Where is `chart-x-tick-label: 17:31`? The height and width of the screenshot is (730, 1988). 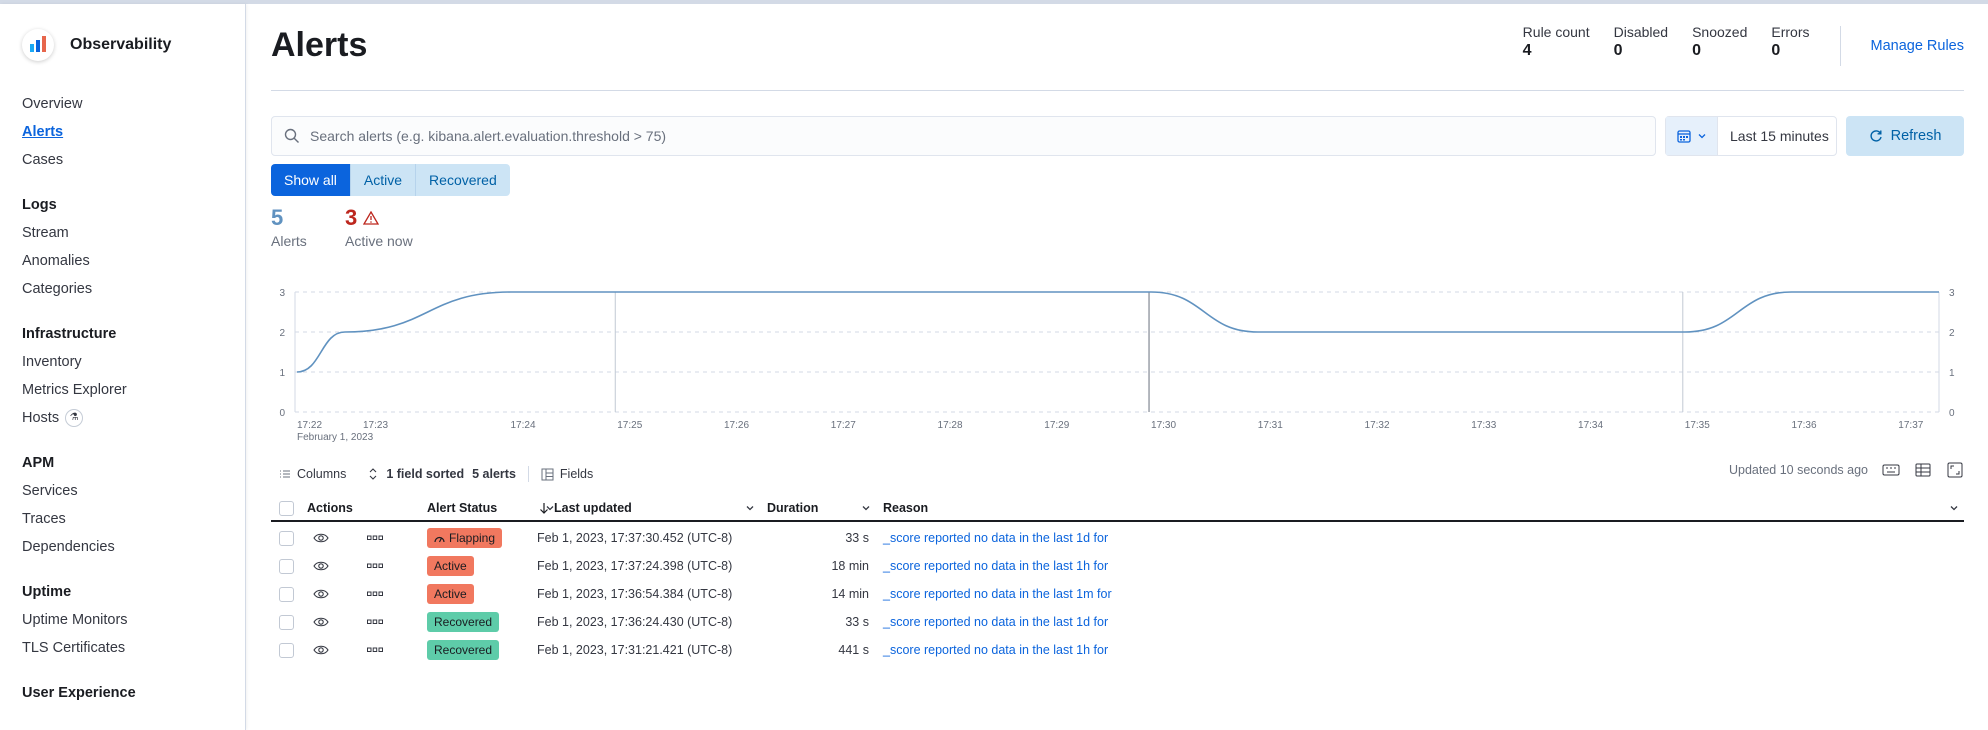 chart-x-tick-label: 17:31 is located at coordinates (1270, 425).